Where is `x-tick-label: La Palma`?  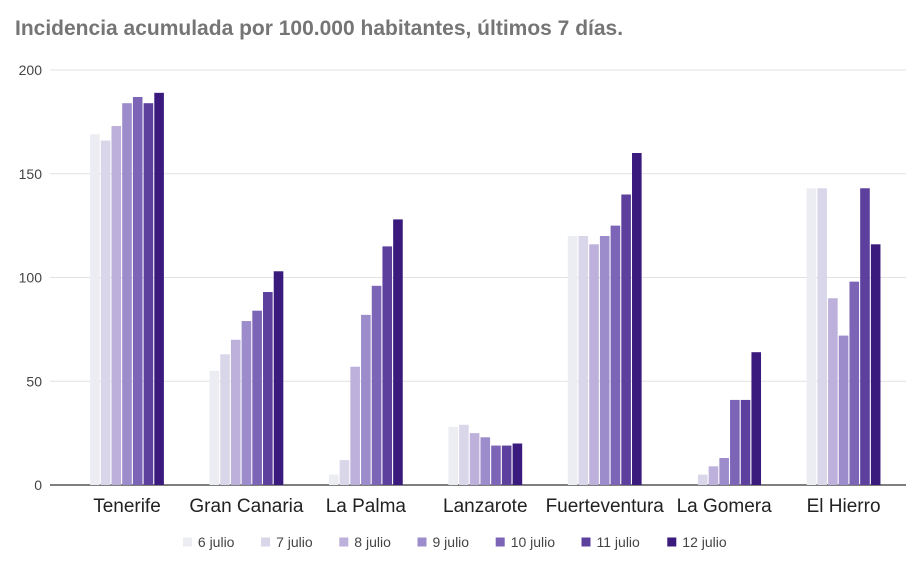 x-tick-label: La Palma is located at coordinates (366, 506).